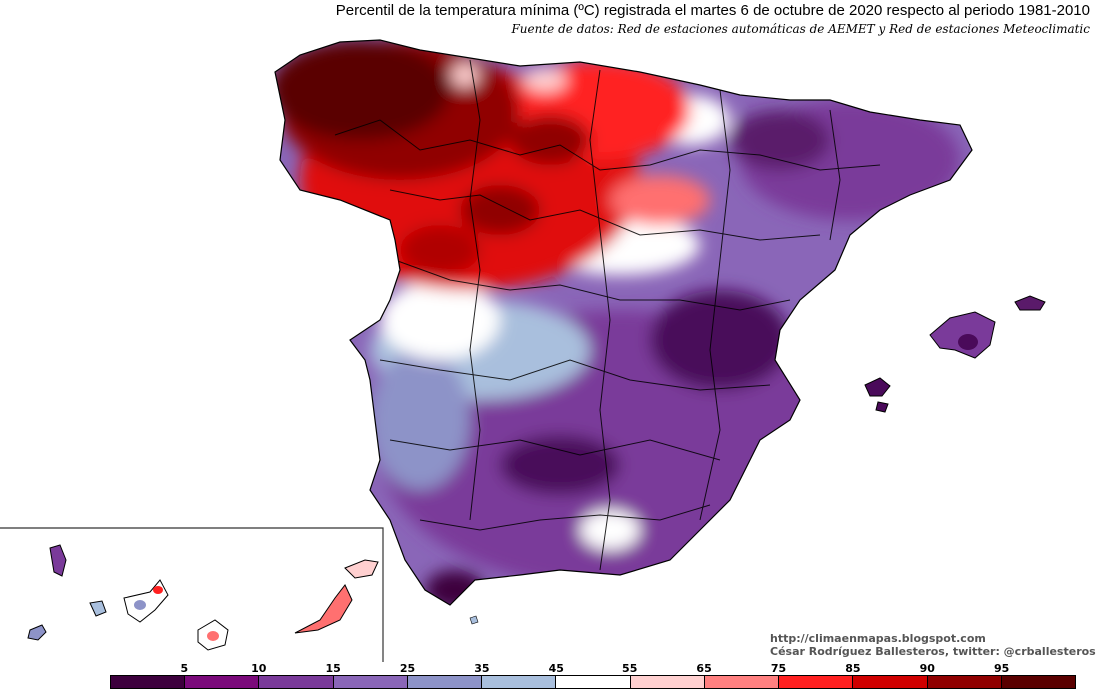 Image resolution: width=1098 pixels, height=696 pixels. I want to click on legend-label: 75, so click(778, 668).